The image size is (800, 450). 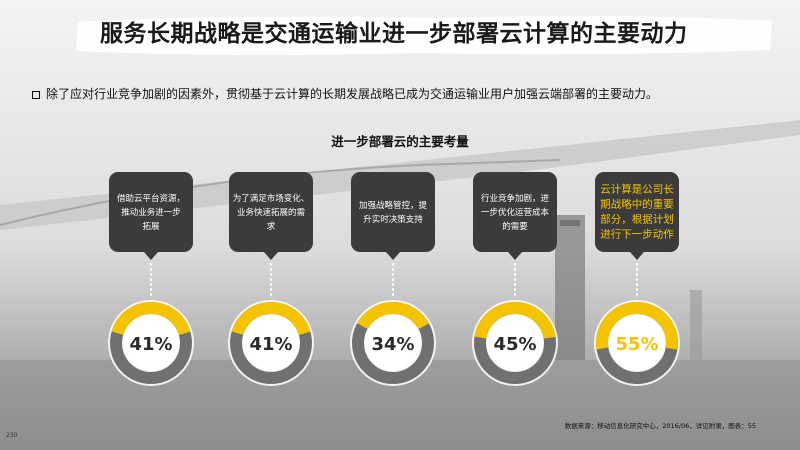 What do you see at coordinates (393, 219) in the screenshot?
I see `reason-card-text: 升实时决策支持` at bounding box center [393, 219].